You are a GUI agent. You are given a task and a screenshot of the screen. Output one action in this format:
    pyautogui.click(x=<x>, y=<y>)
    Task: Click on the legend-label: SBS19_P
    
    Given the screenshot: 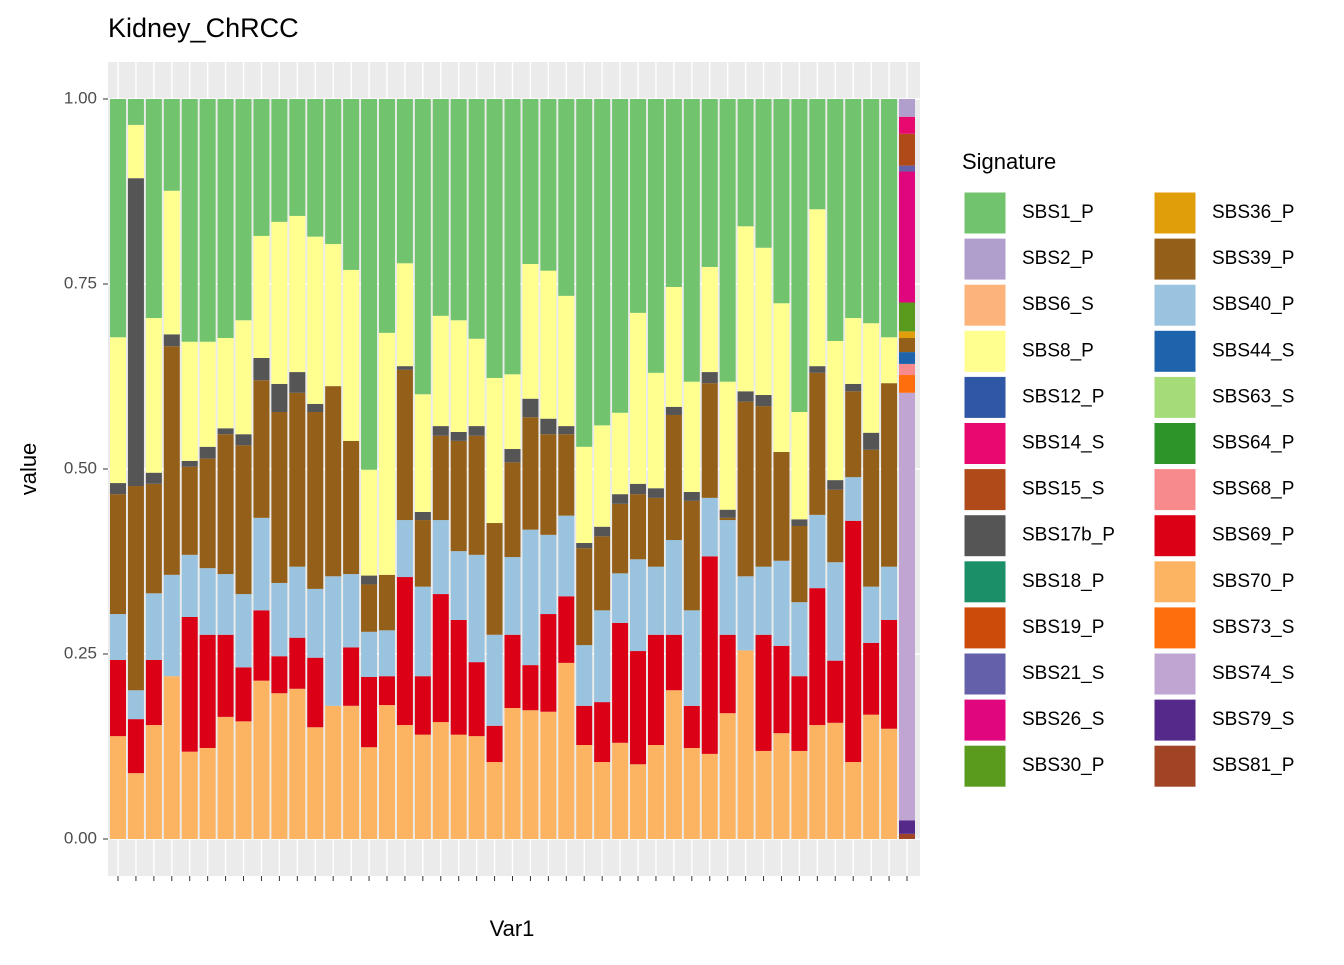 What is the action you would take?
    pyautogui.click(x=1063, y=627)
    